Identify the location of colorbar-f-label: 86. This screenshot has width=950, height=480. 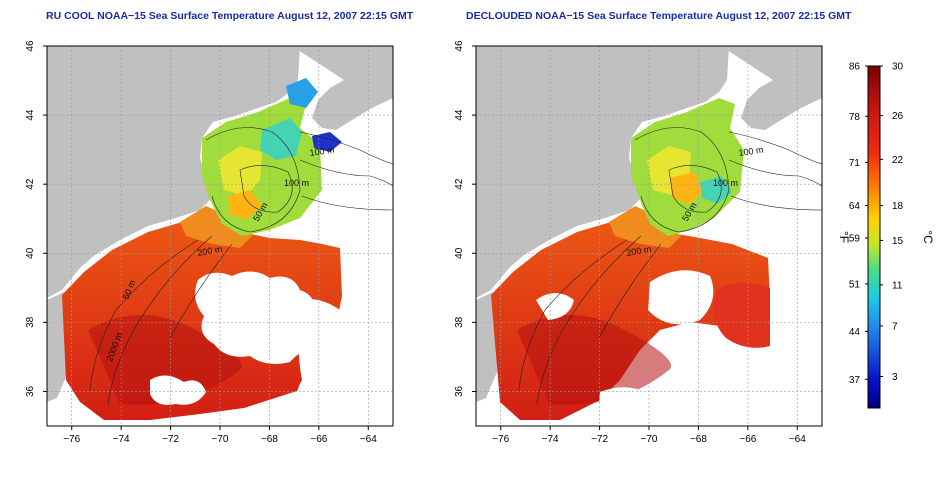
(855, 67).